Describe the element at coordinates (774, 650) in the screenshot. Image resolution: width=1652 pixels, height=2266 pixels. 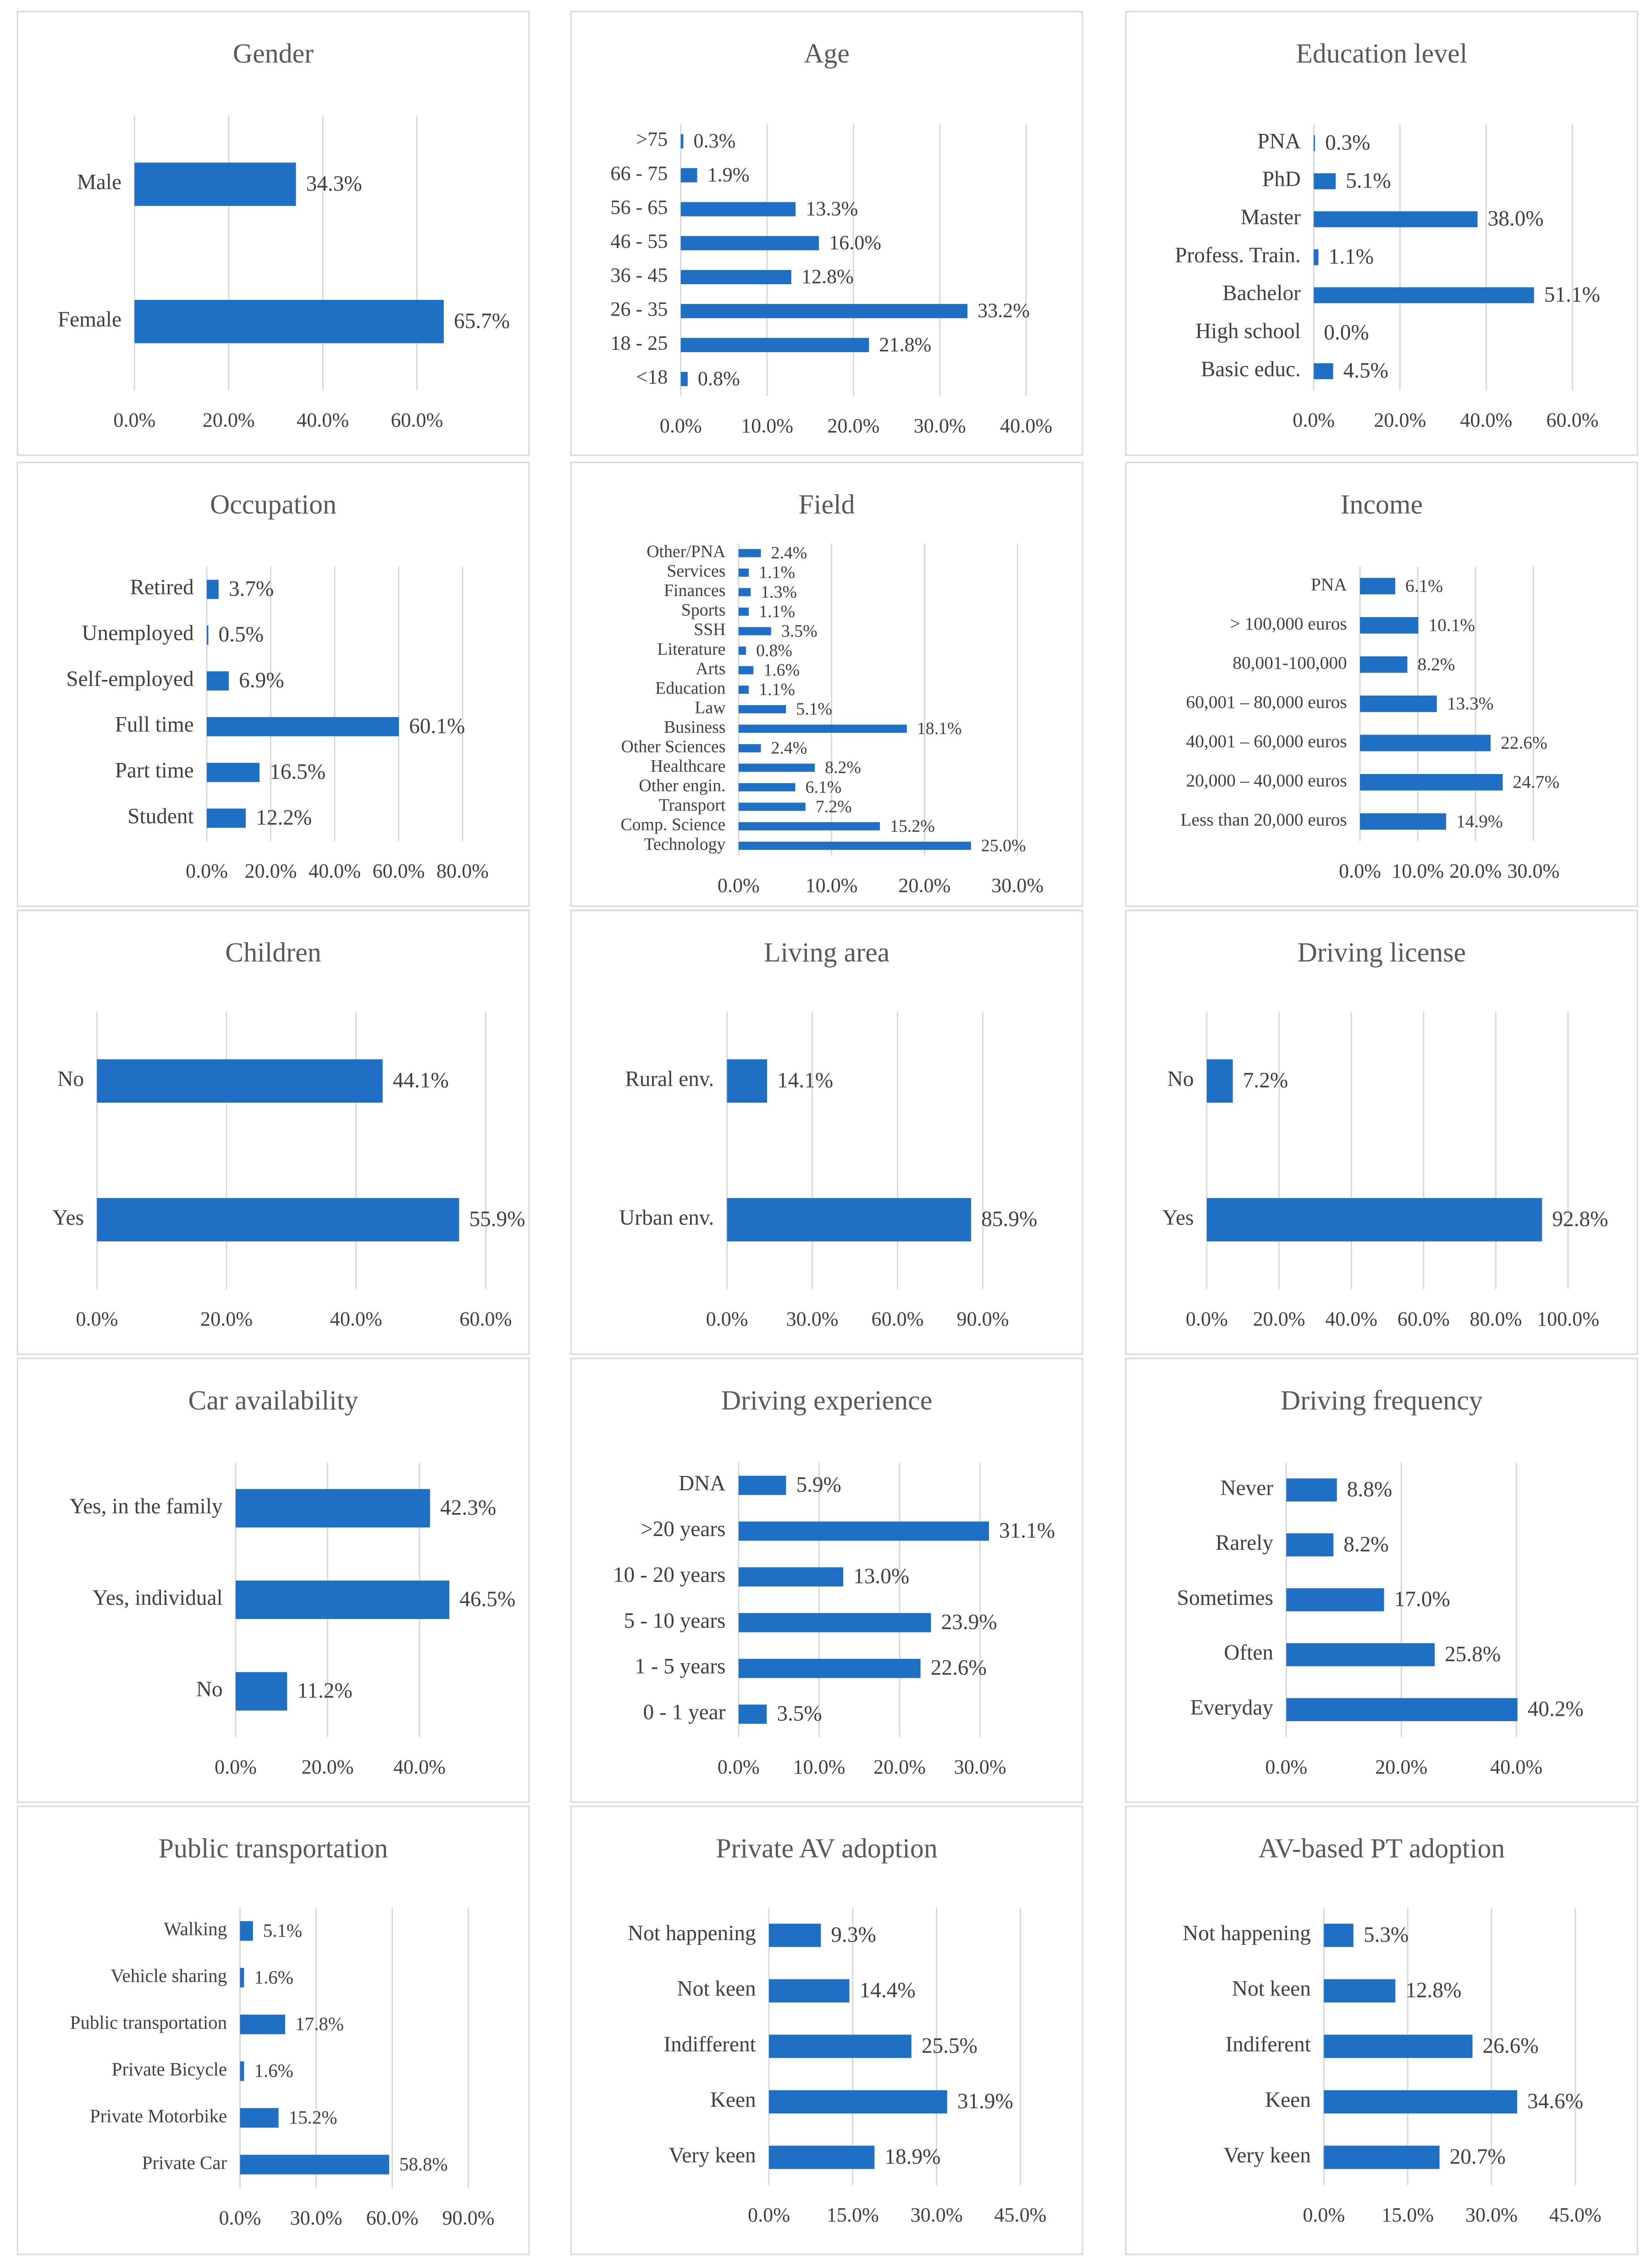
I see `value-label: 0.8%` at that location.